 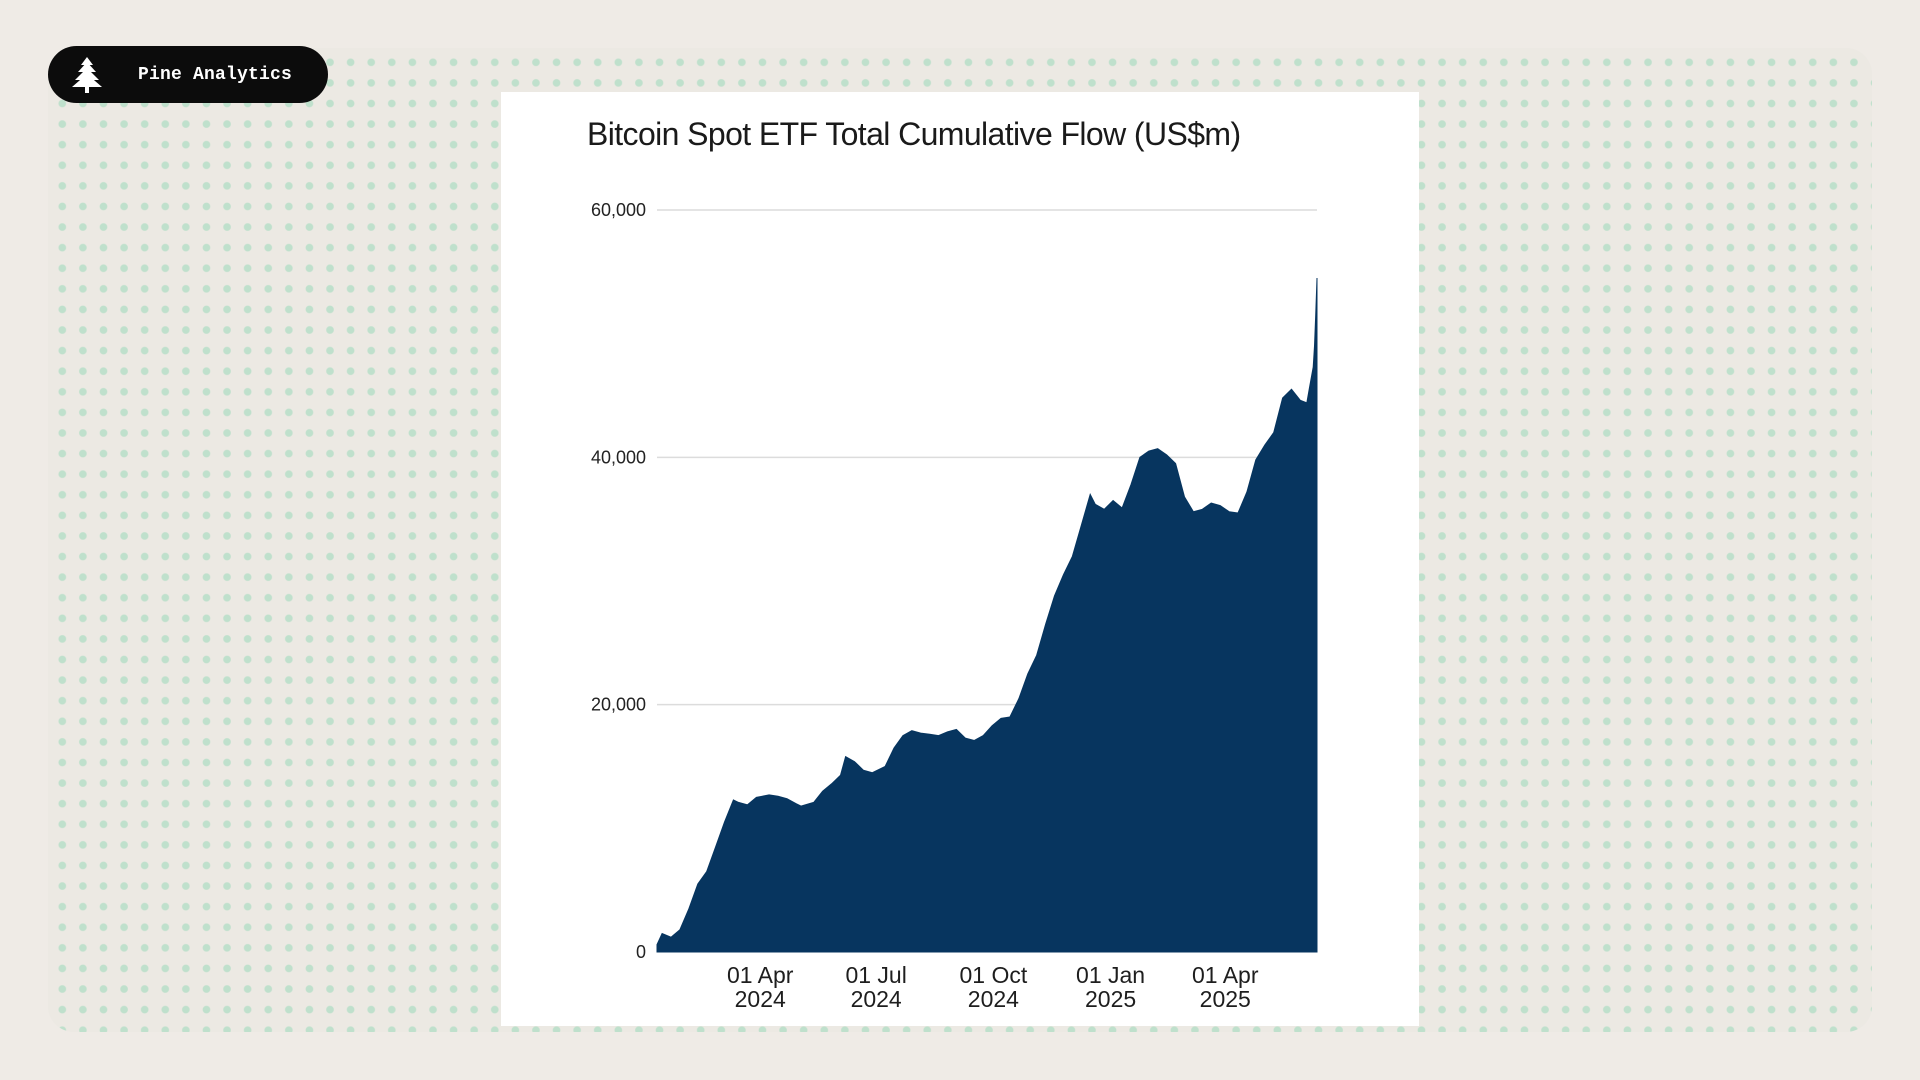 I want to click on brand-badge: Pine Analytics, so click(x=188, y=74).